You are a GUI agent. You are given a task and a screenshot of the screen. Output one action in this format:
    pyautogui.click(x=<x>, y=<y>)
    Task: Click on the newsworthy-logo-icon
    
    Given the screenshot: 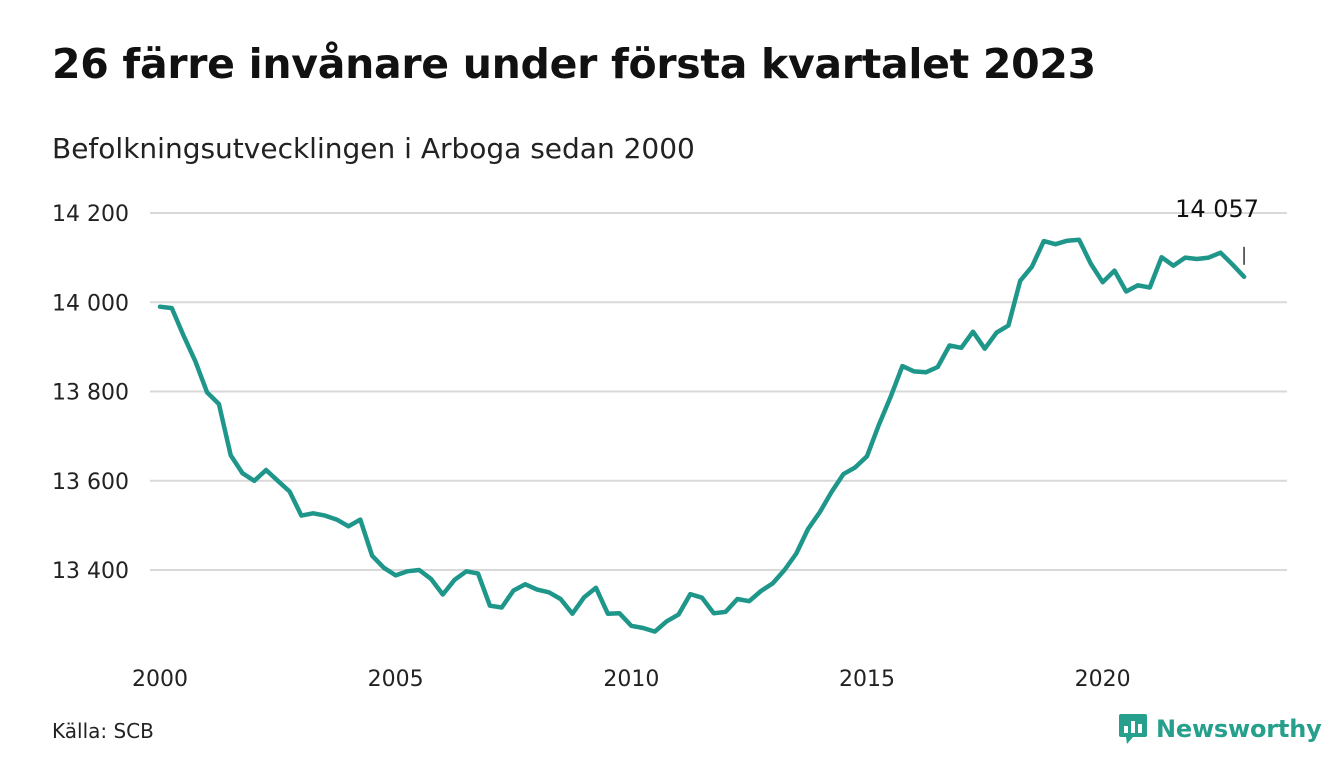 What is the action you would take?
    pyautogui.click(x=1133, y=729)
    